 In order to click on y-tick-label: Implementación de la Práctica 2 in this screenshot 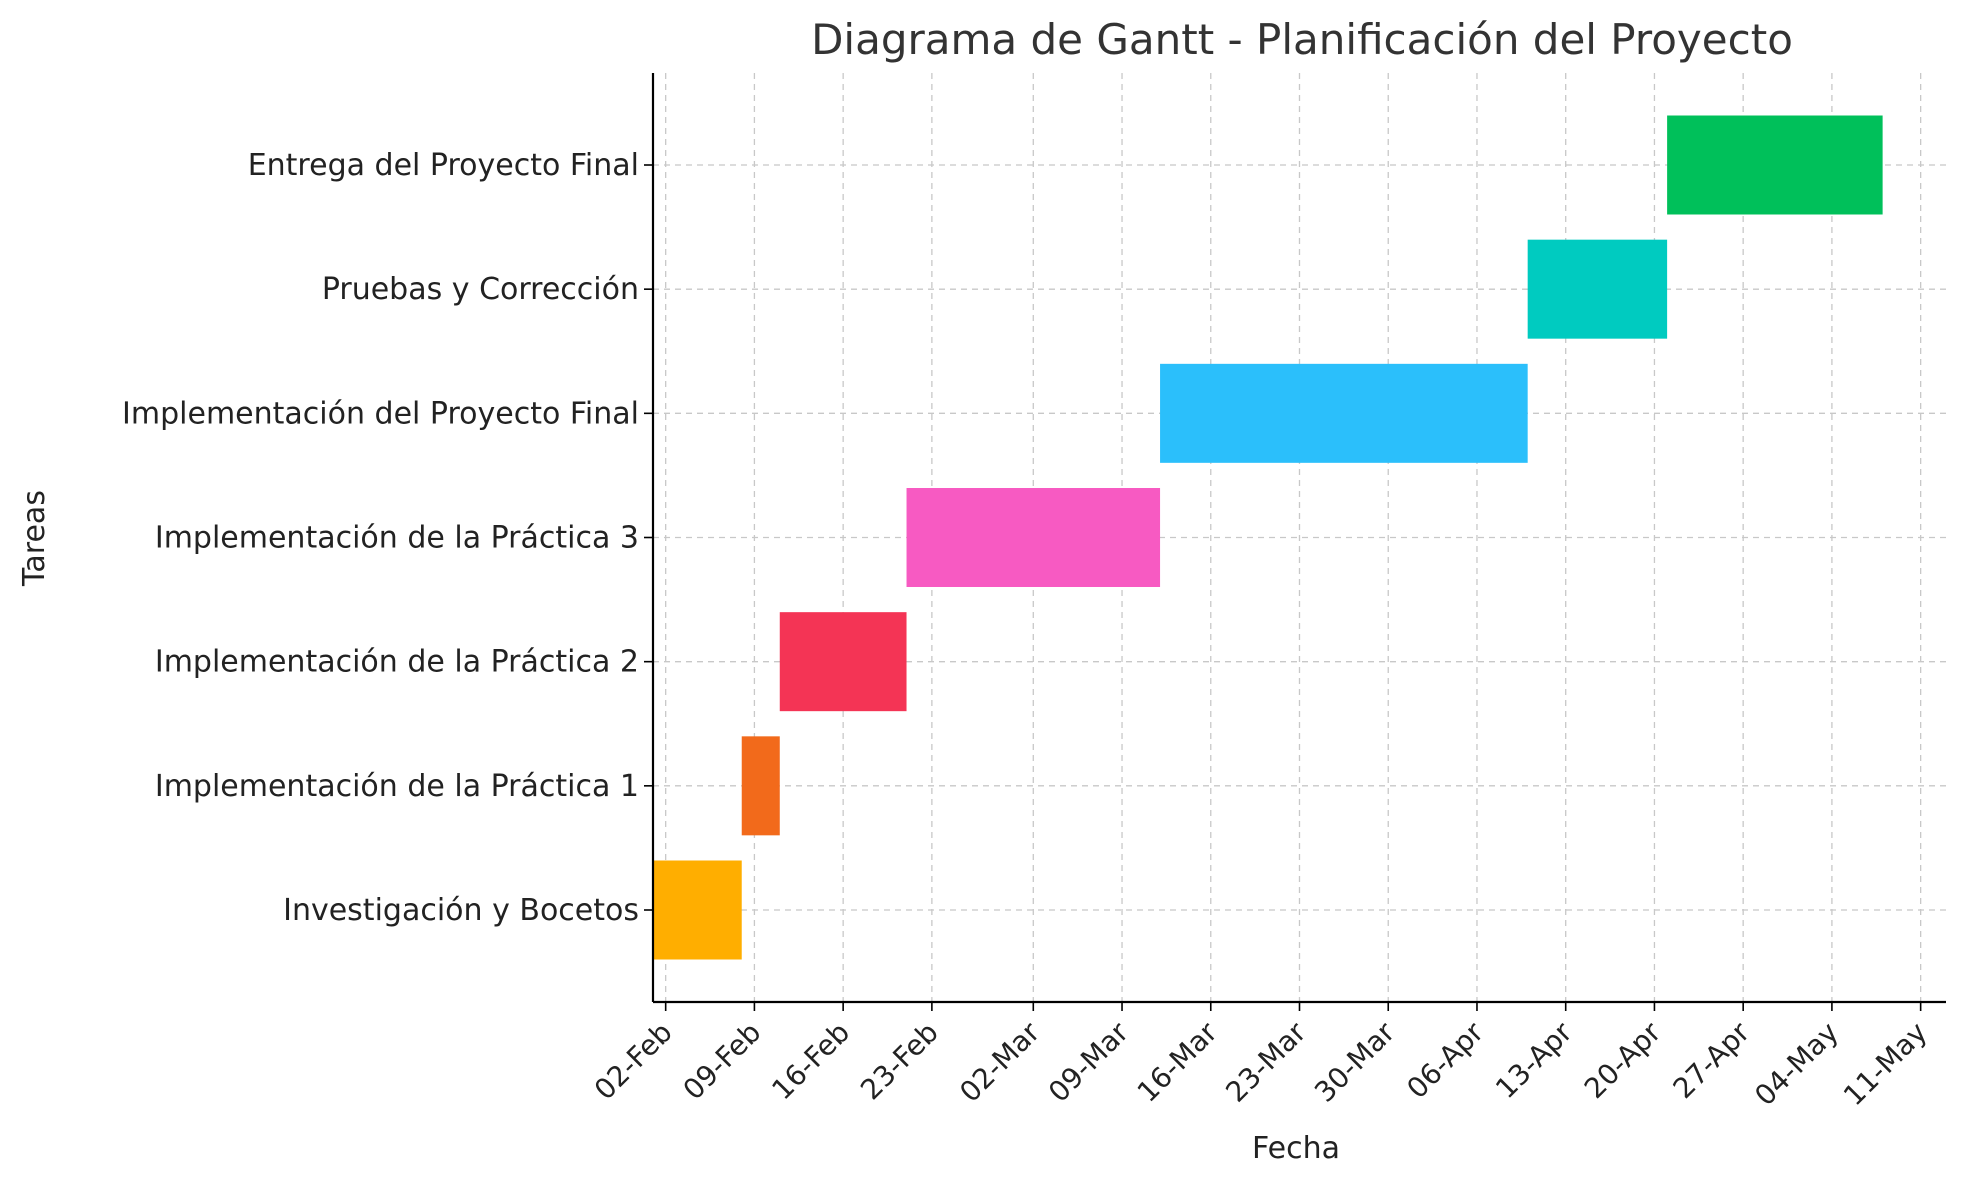, I will do `click(397, 662)`.